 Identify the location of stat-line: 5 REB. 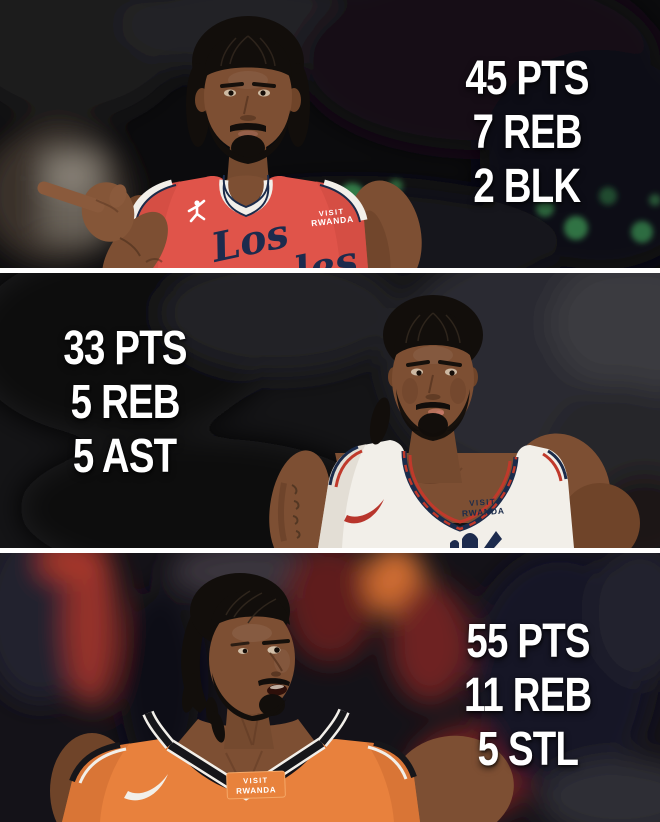
(125, 402).